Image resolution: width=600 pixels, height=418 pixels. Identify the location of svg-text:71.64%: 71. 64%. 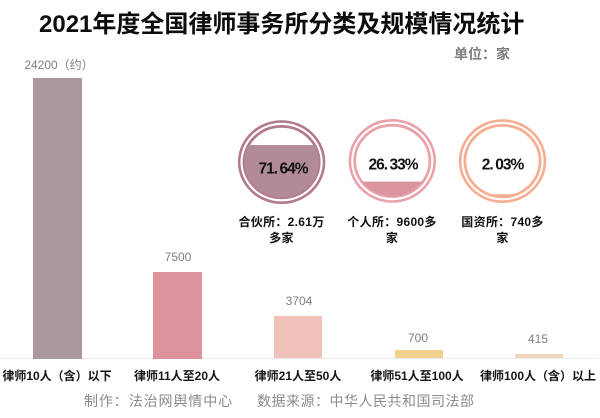
(283, 169).